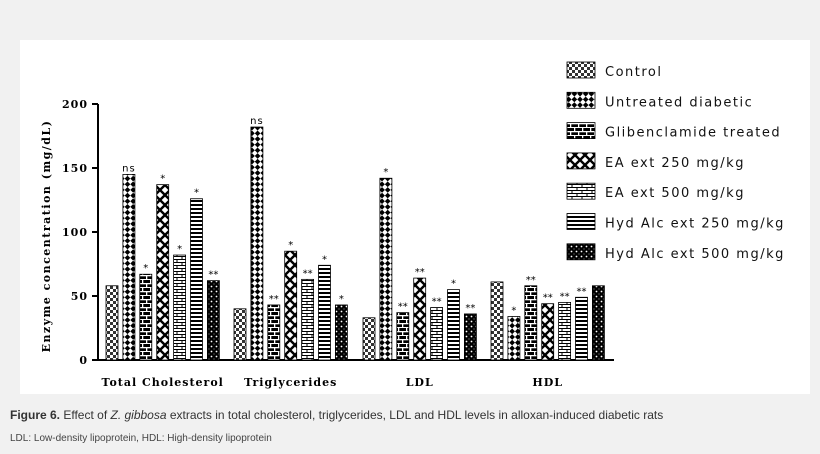 This screenshot has width=820, height=454. I want to click on x-category-label: Triglycerides, so click(290, 382).